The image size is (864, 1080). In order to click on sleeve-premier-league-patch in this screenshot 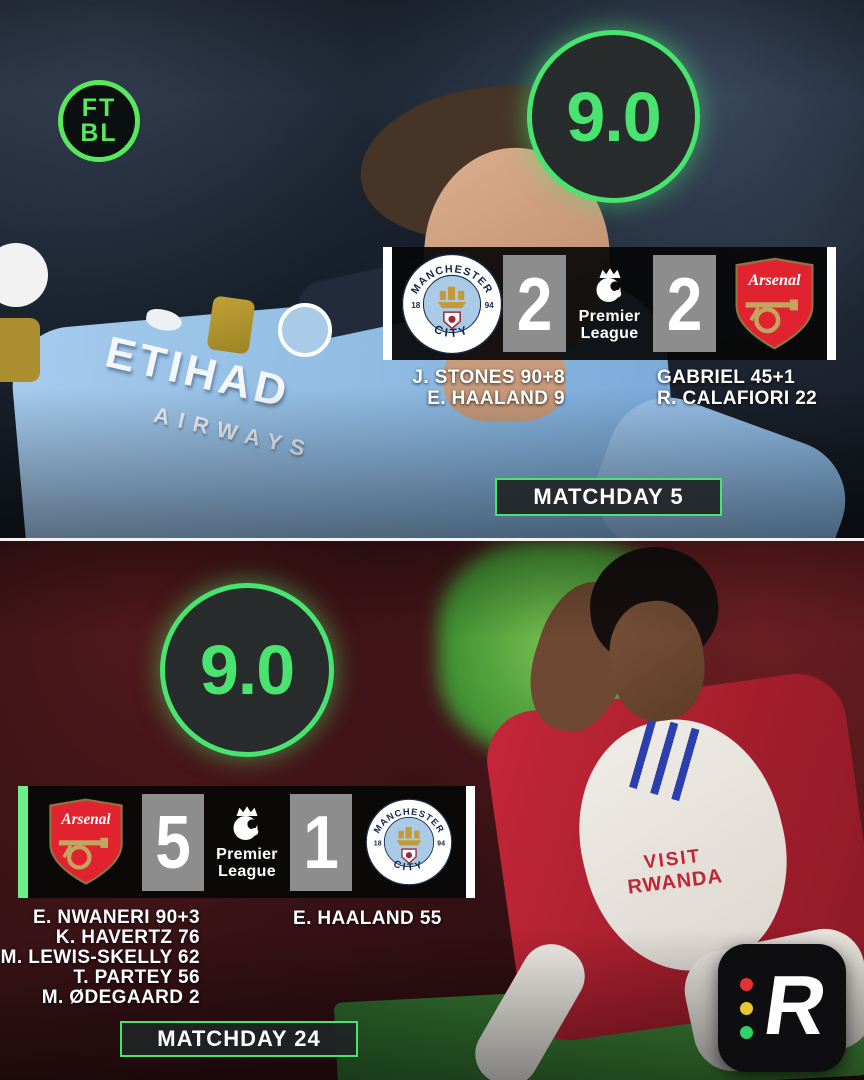, I will do `click(24, 275)`.